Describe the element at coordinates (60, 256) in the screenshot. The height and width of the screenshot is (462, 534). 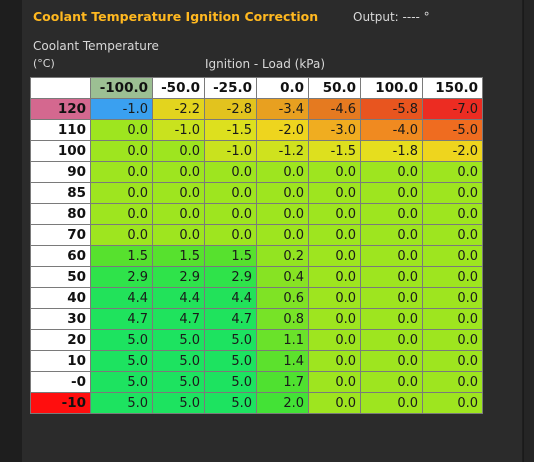
I see `row-header: 60` at that location.